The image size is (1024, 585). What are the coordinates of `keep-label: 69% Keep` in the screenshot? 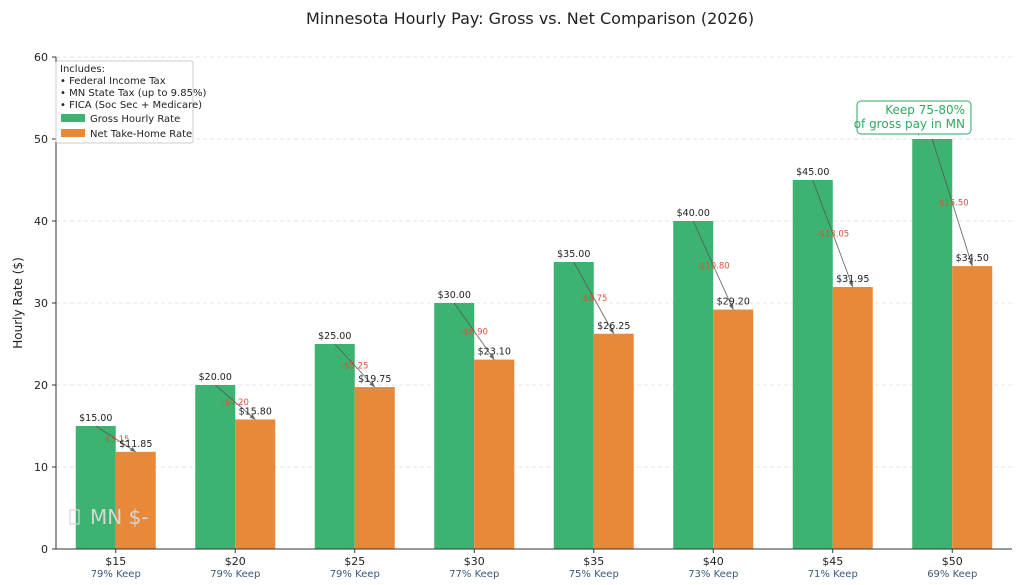 It's located at (952, 574).